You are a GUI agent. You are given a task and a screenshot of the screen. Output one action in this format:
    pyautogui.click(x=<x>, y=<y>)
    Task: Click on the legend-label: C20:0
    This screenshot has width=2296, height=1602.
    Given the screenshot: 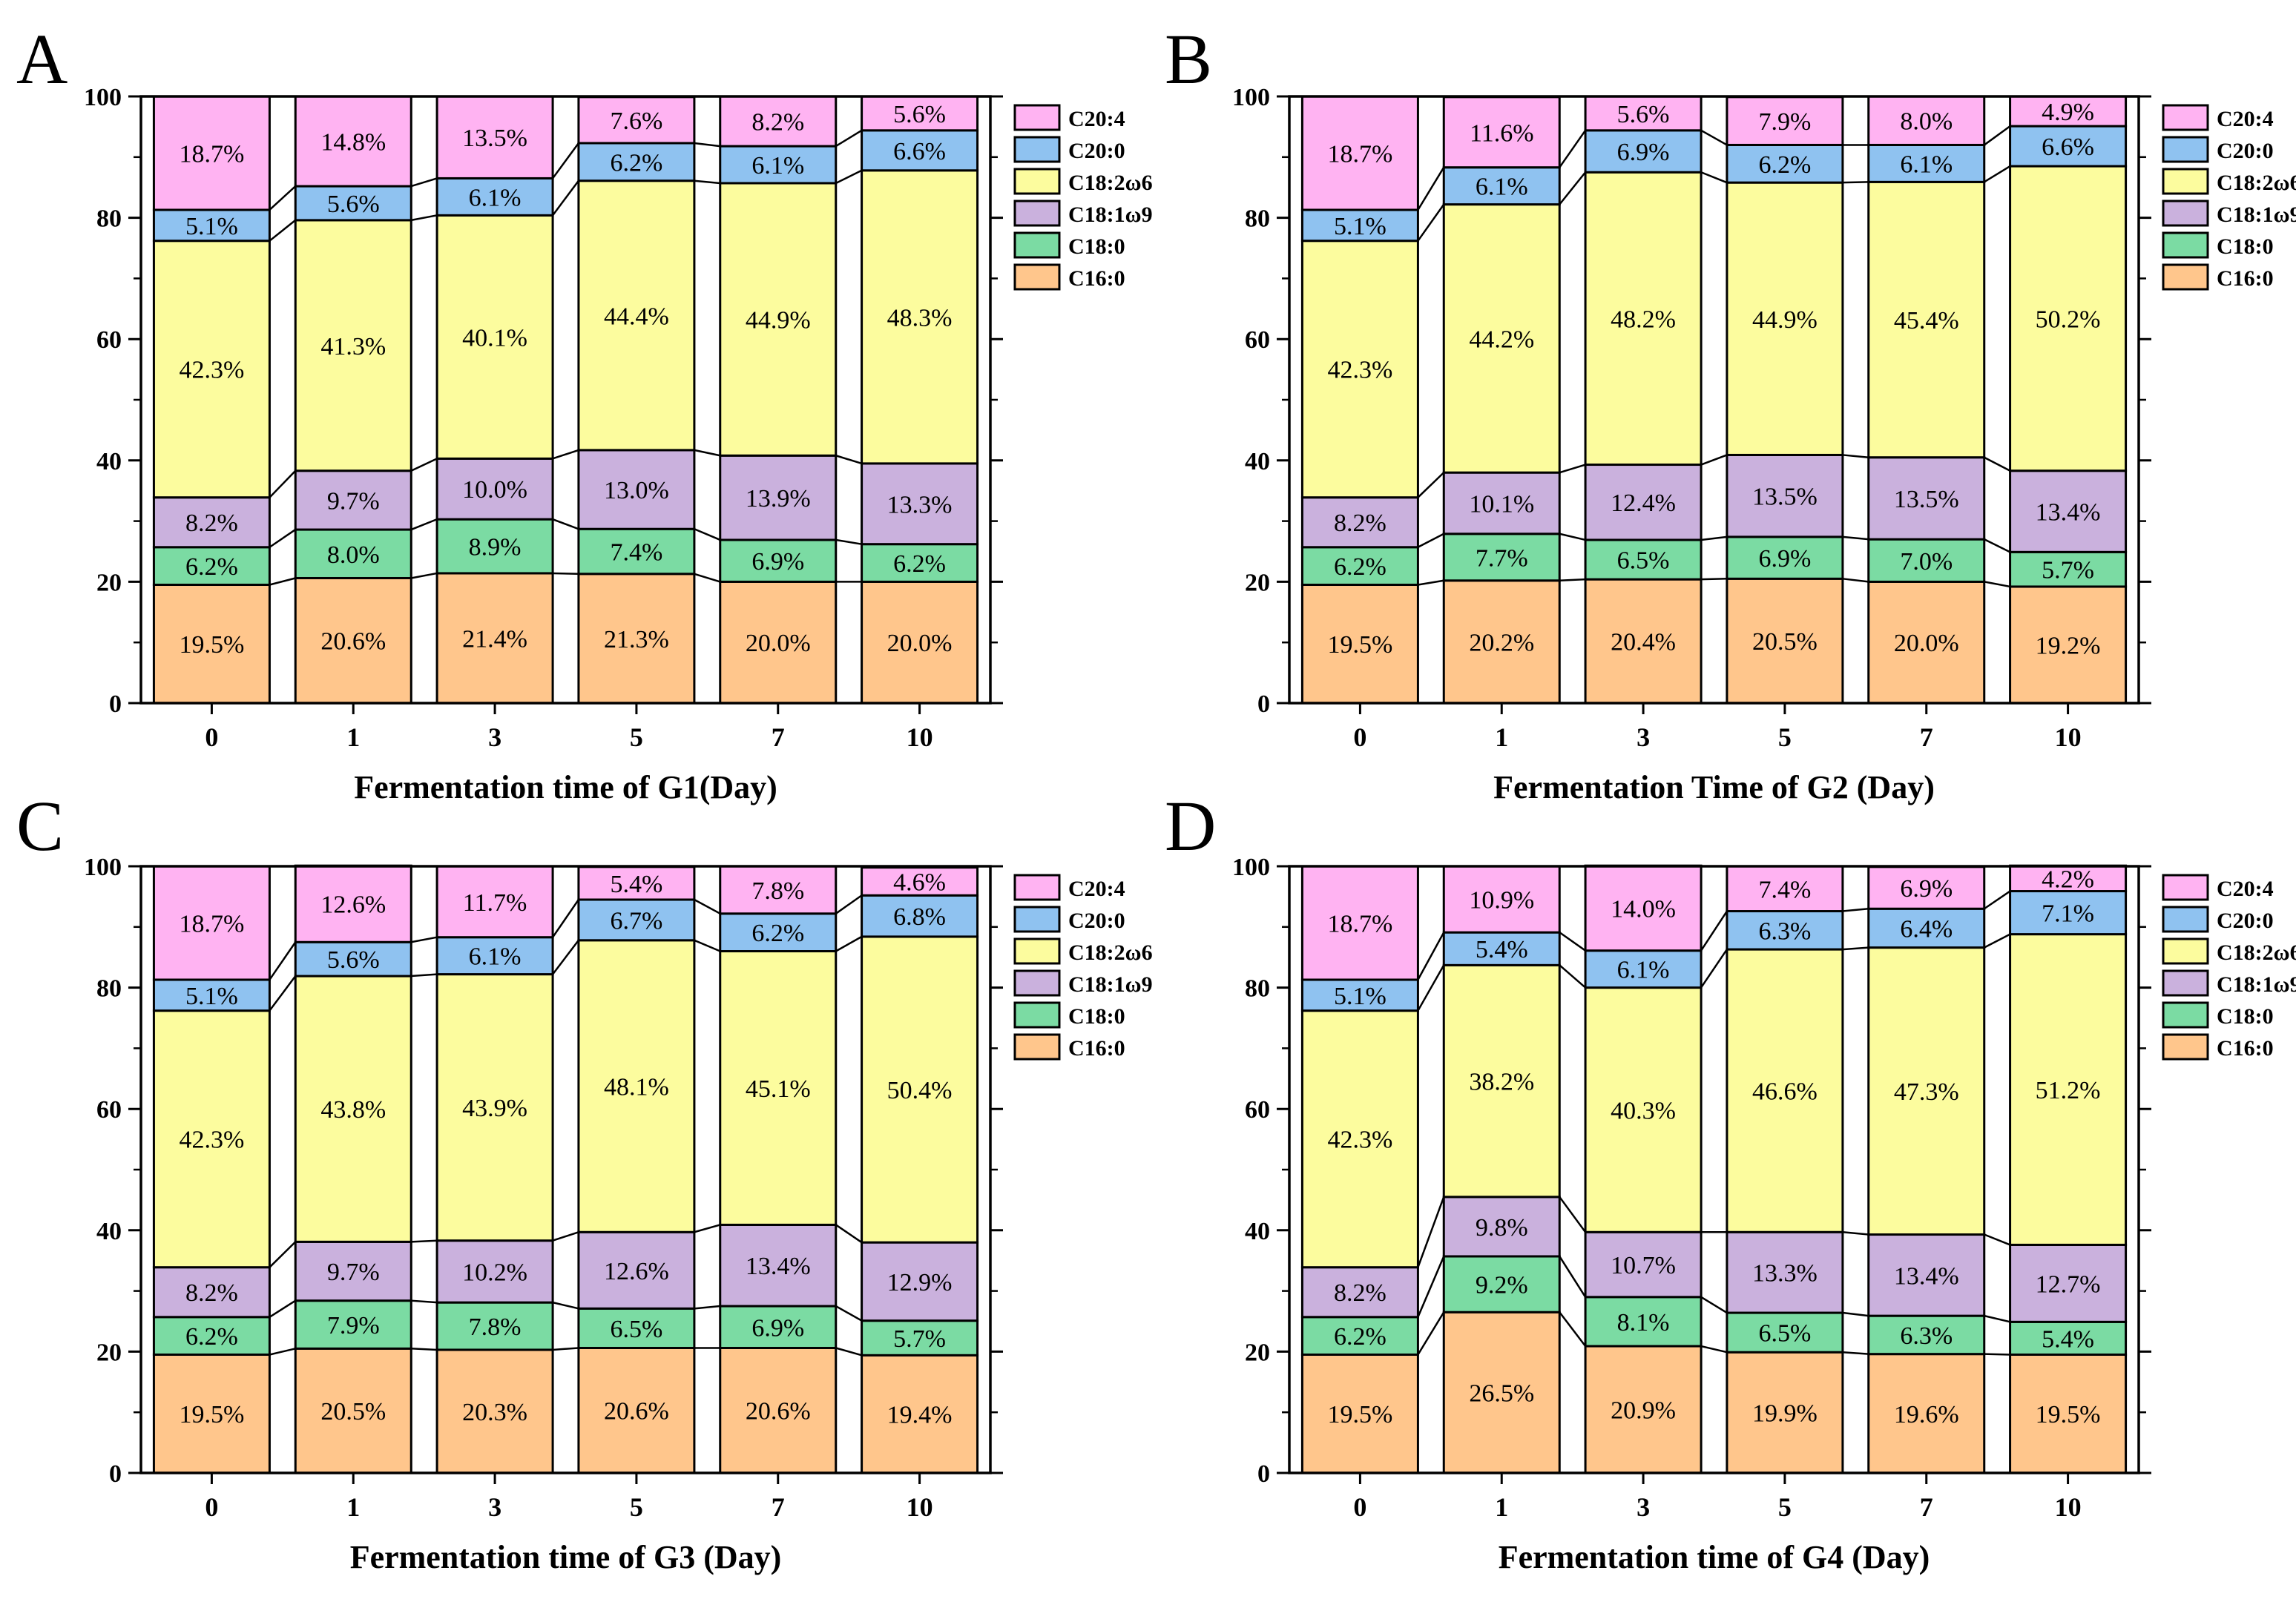 What is the action you would take?
    pyautogui.click(x=2245, y=921)
    